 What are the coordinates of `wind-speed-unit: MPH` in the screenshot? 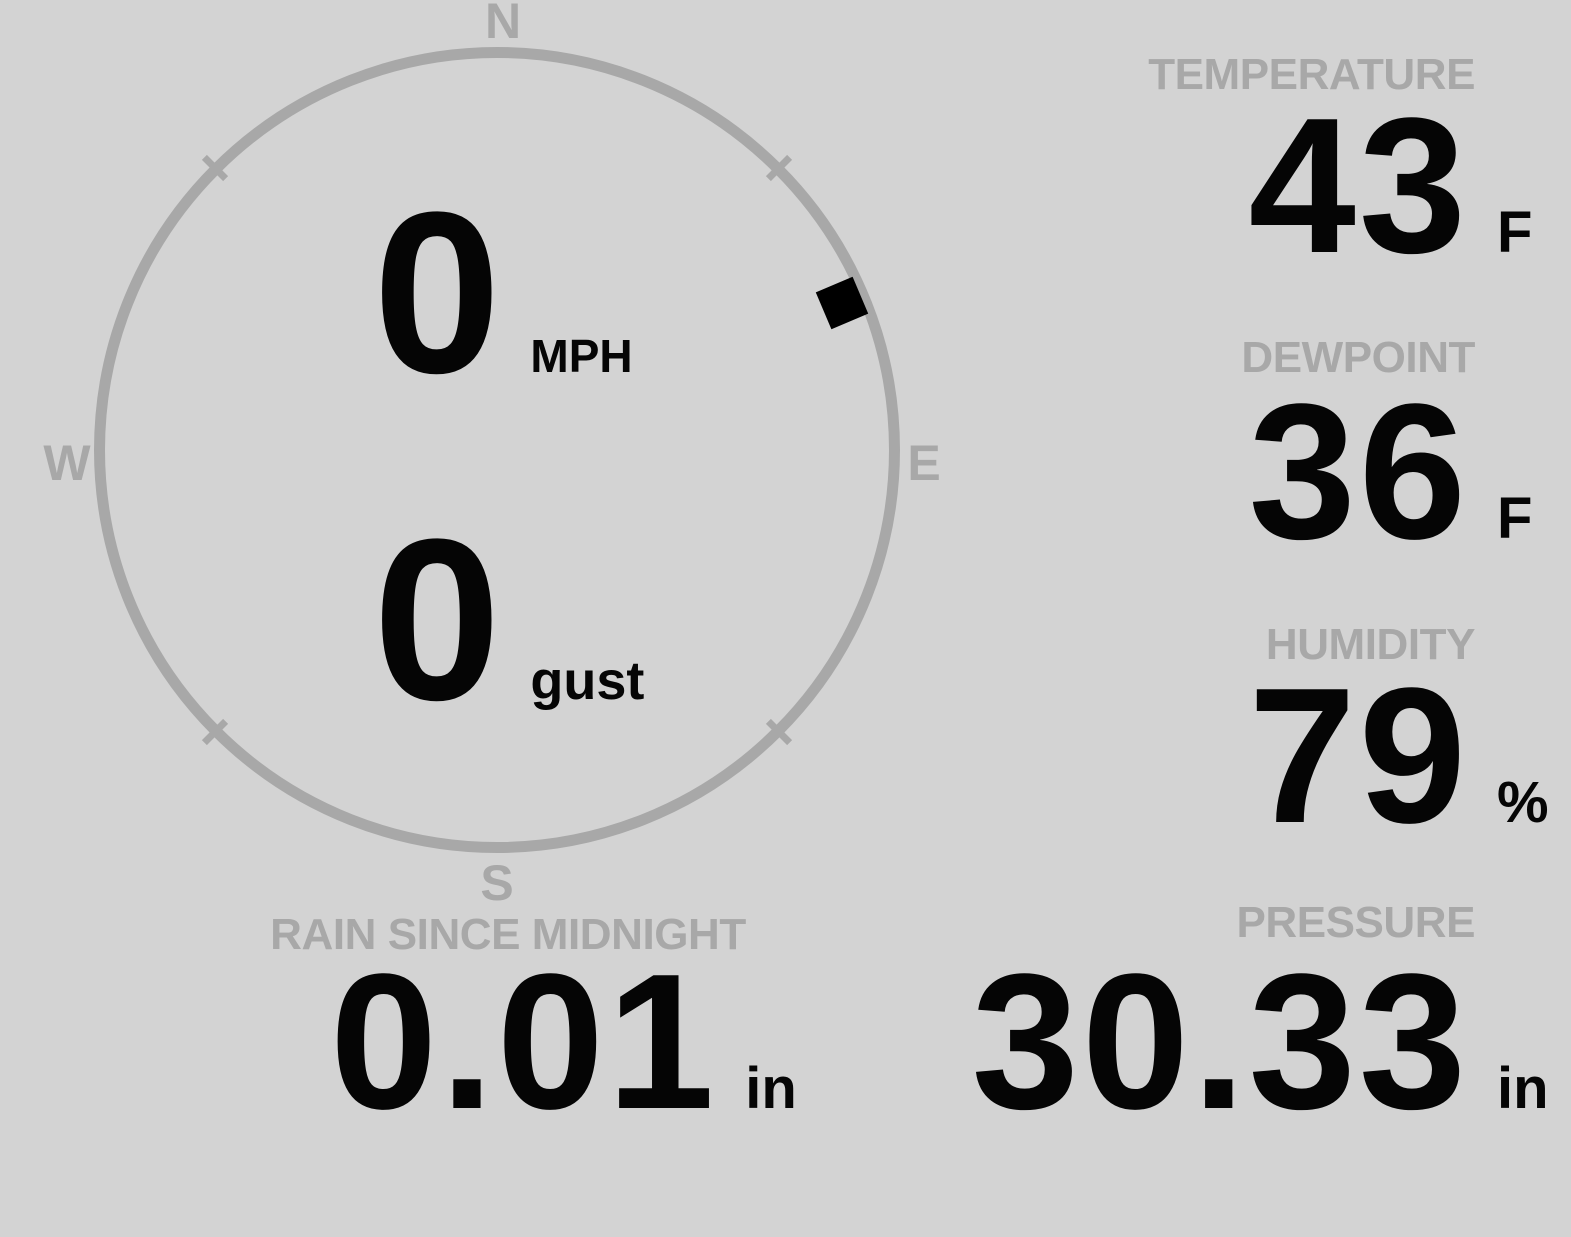 It's located at (581, 356).